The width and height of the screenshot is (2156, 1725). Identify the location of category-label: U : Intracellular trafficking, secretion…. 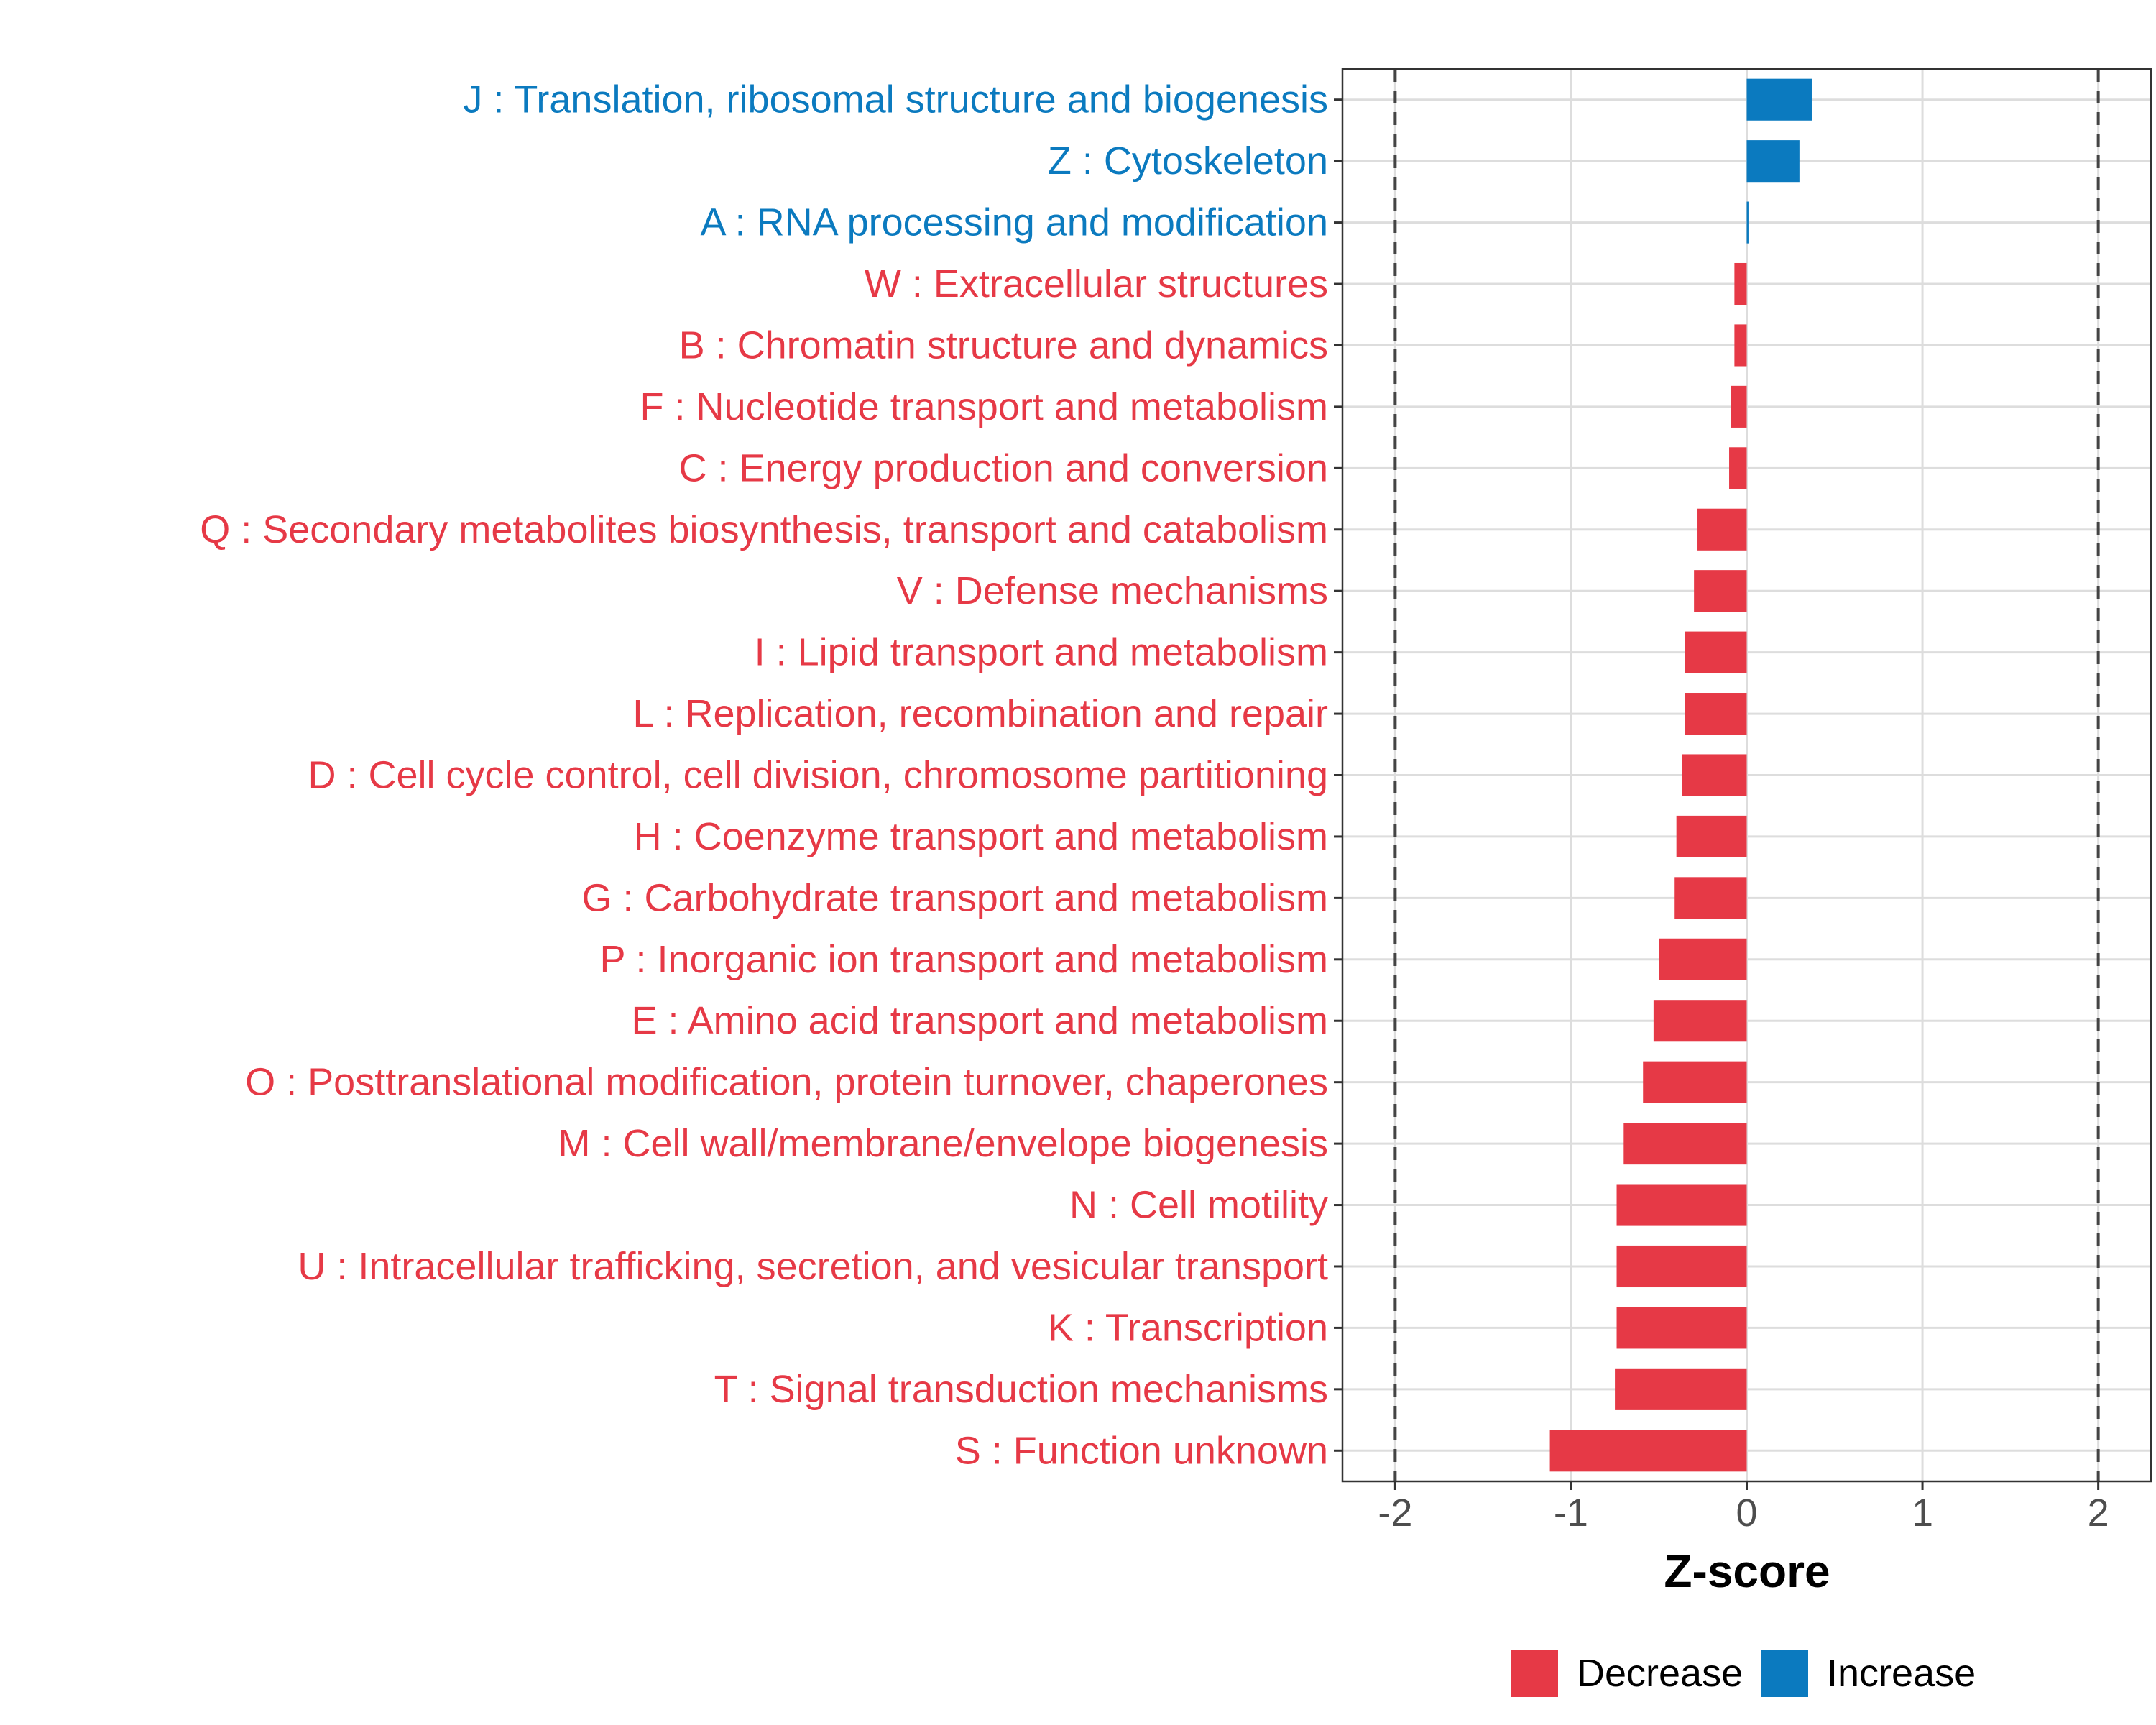
(813, 1266).